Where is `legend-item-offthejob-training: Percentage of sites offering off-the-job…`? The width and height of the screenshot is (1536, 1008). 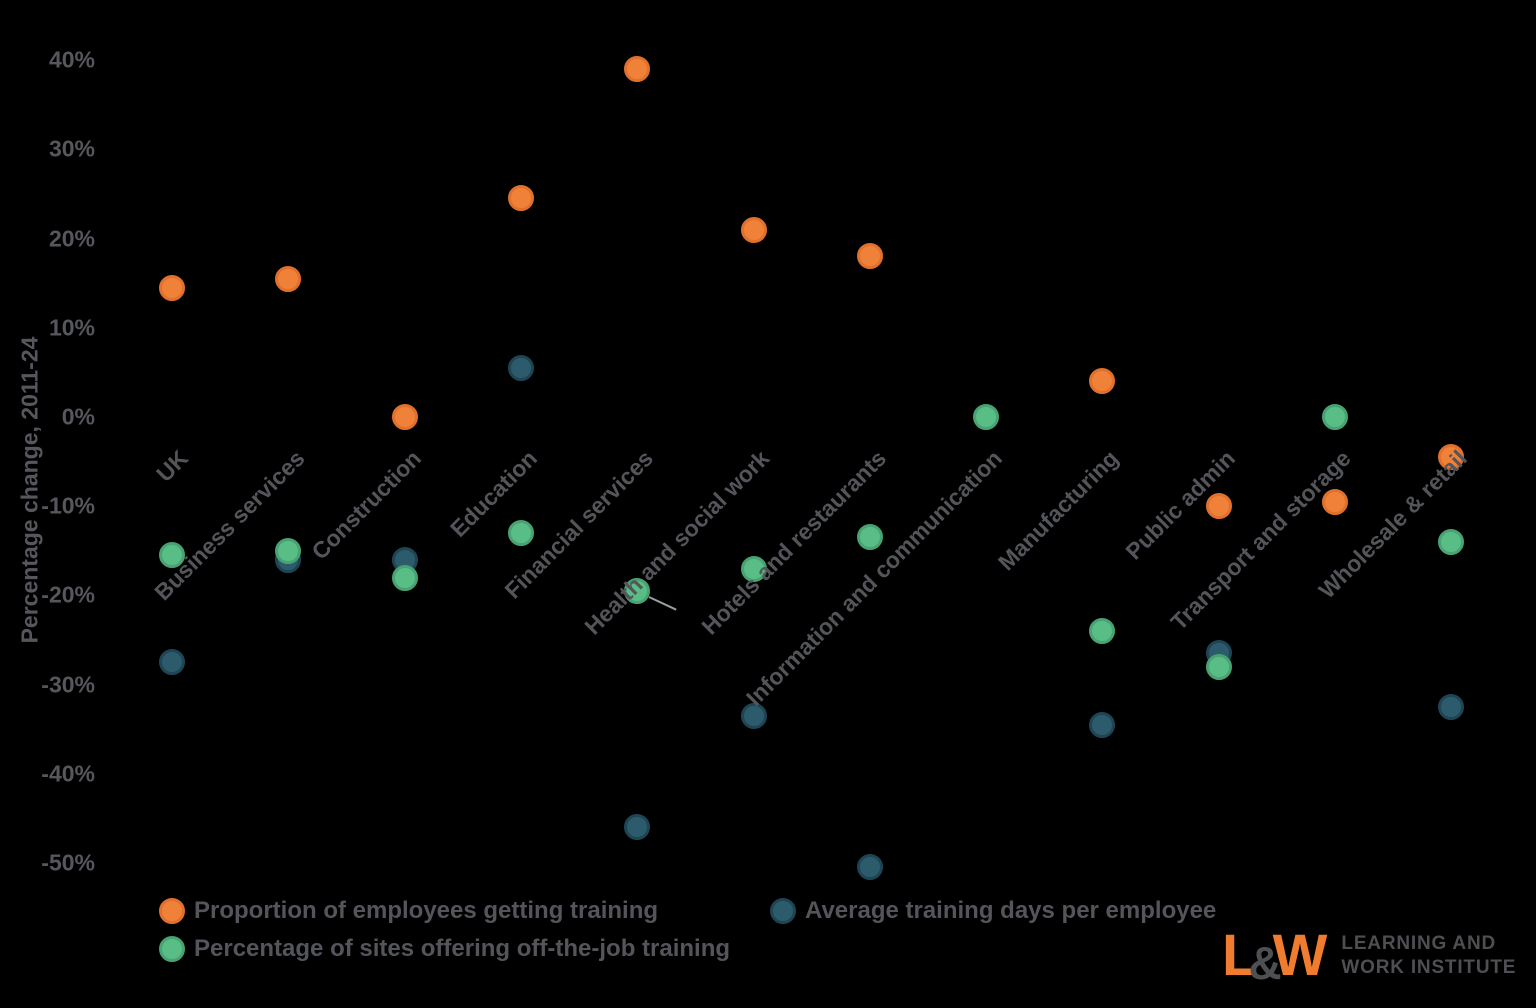 legend-item-offthejob-training: Percentage of sites offering off-the-job… is located at coordinates (444, 949).